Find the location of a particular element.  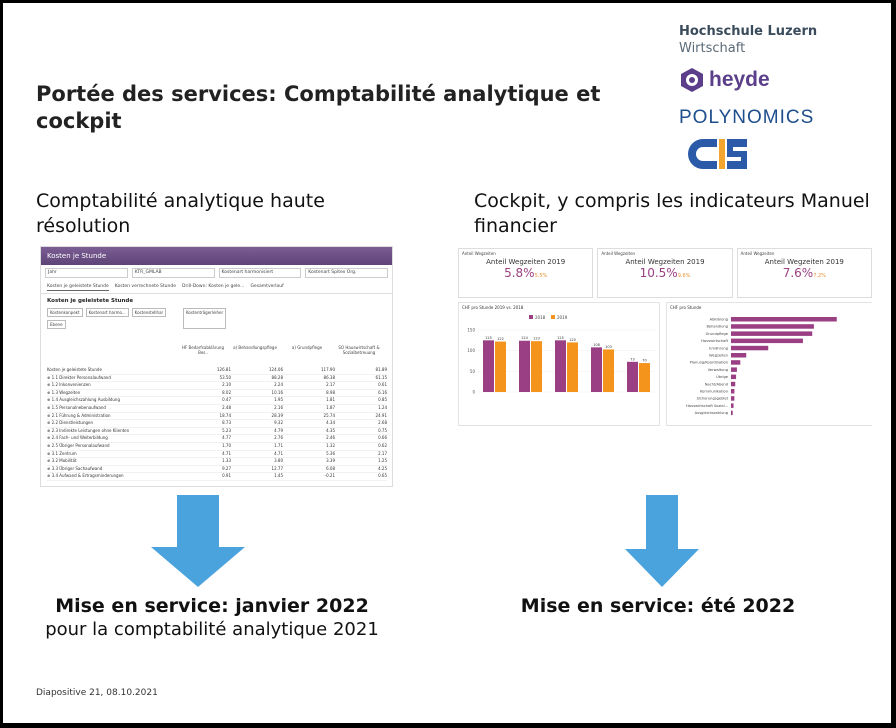

category-label: Ausgleichszahlung is located at coordinates (711, 413).